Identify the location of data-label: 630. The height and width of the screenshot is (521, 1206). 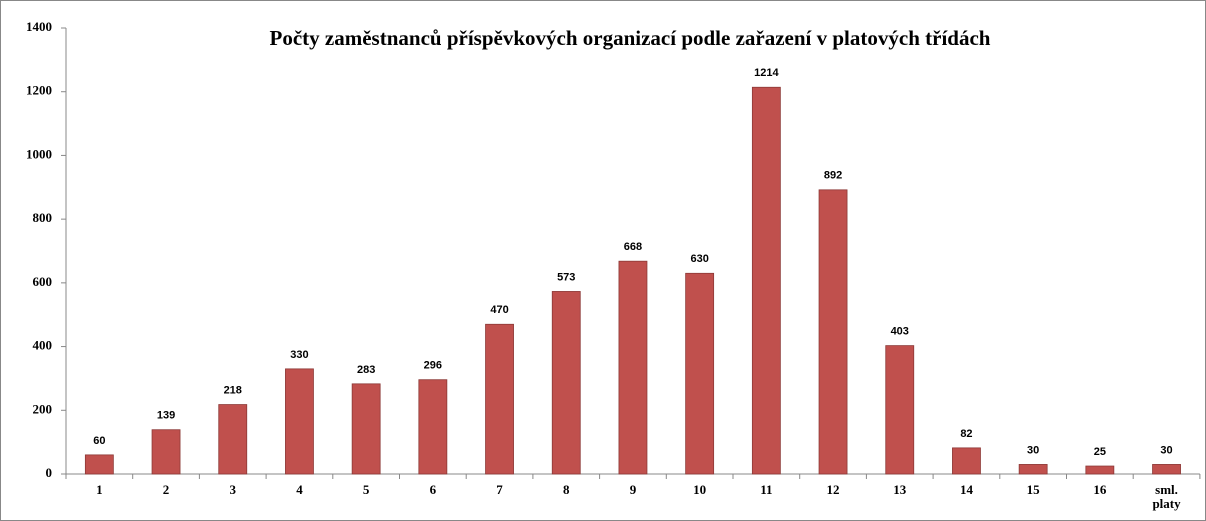
(699, 259).